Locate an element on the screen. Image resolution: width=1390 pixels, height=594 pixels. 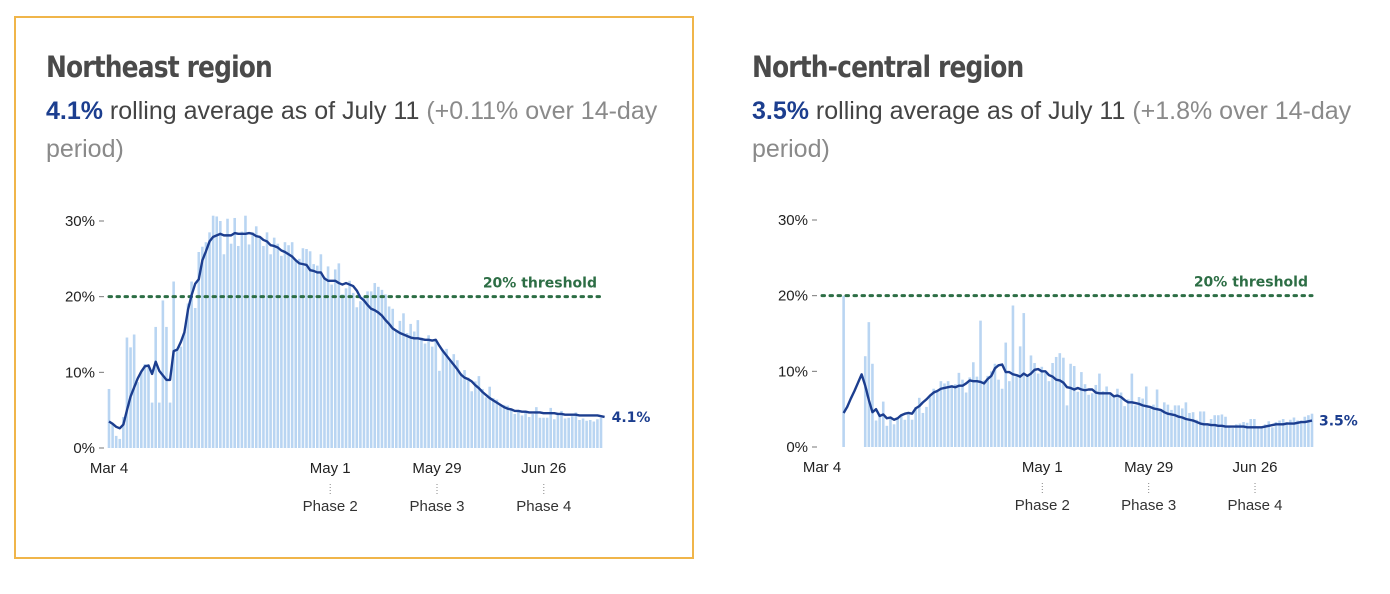
x-tick-label: Mar 4 is located at coordinates (822, 467).